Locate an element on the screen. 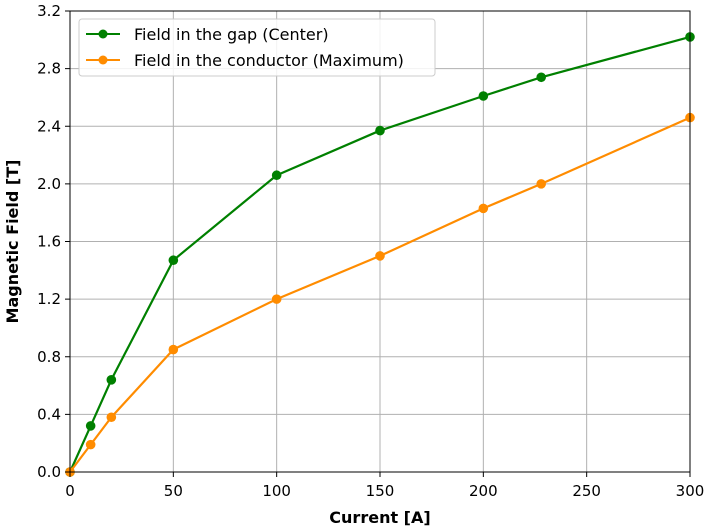  x-tick-label: 100 is located at coordinates (276, 491).